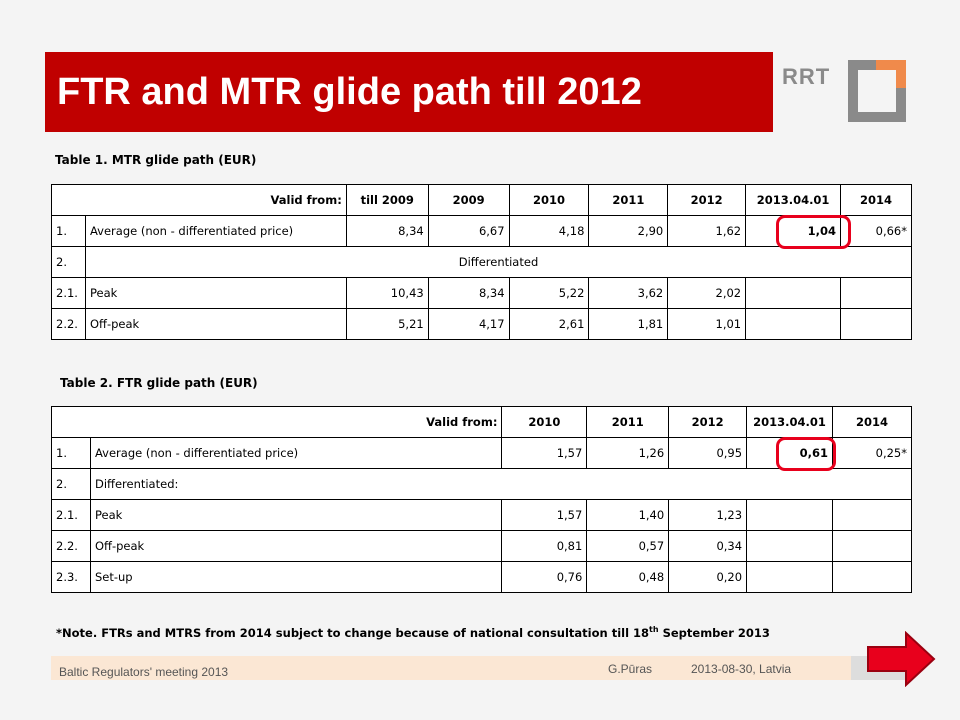 The image size is (960, 720). I want to click on arrow-right-icon, so click(901, 659).